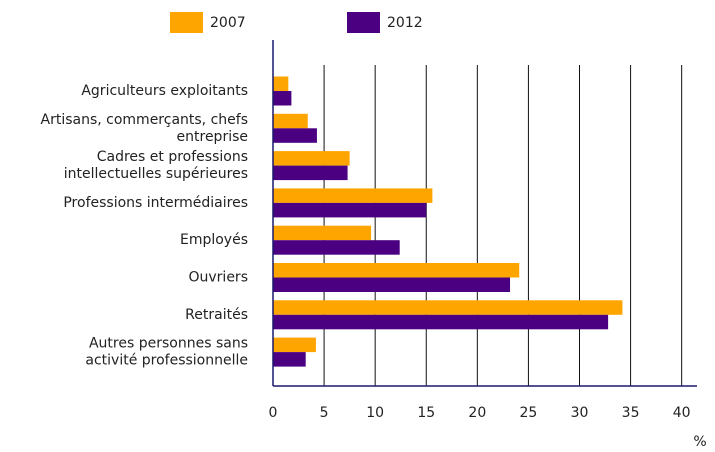 The image size is (715, 452). Describe the element at coordinates (682, 413) in the screenshot. I see `x-tick-label: 40` at that location.